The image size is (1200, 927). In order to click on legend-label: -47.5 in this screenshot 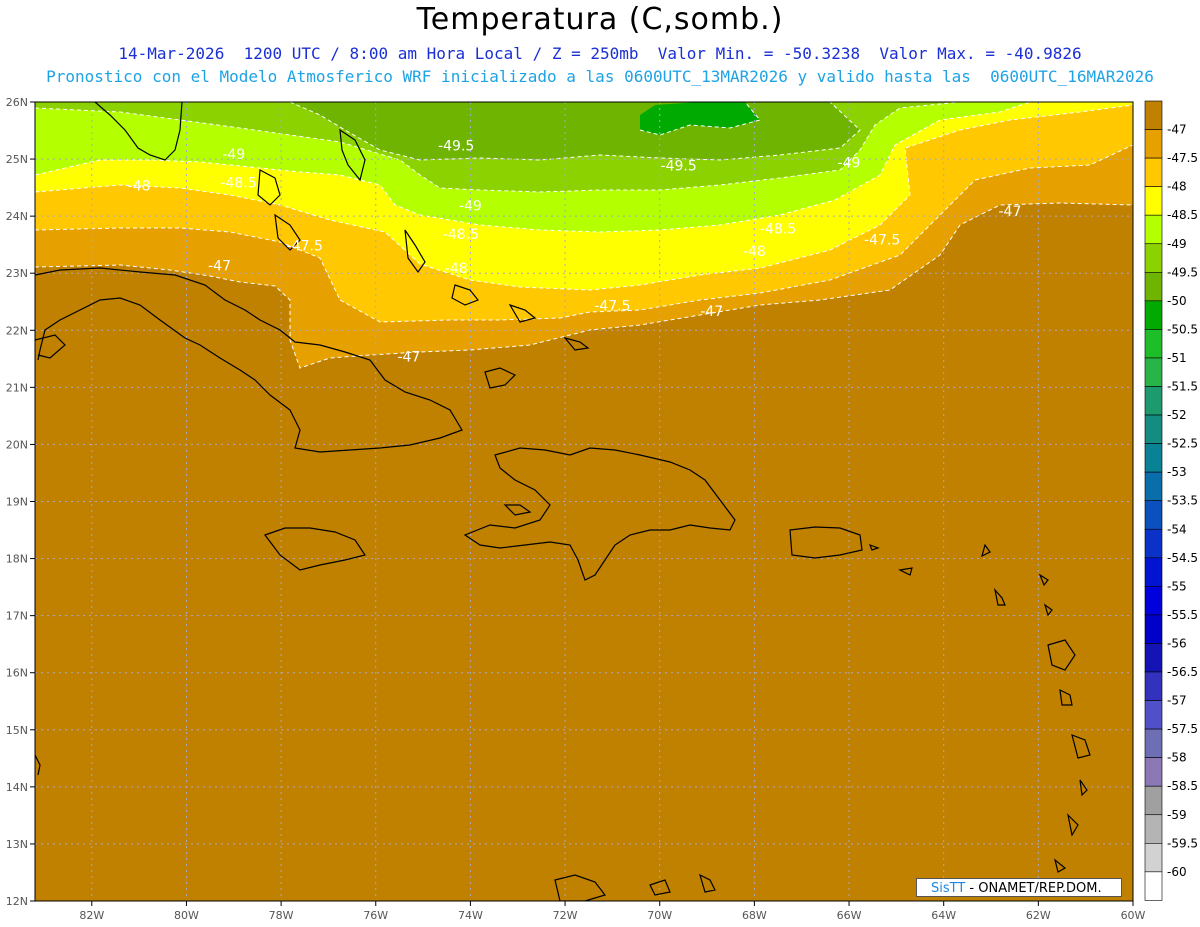, I will do `click(1182, 158)`.